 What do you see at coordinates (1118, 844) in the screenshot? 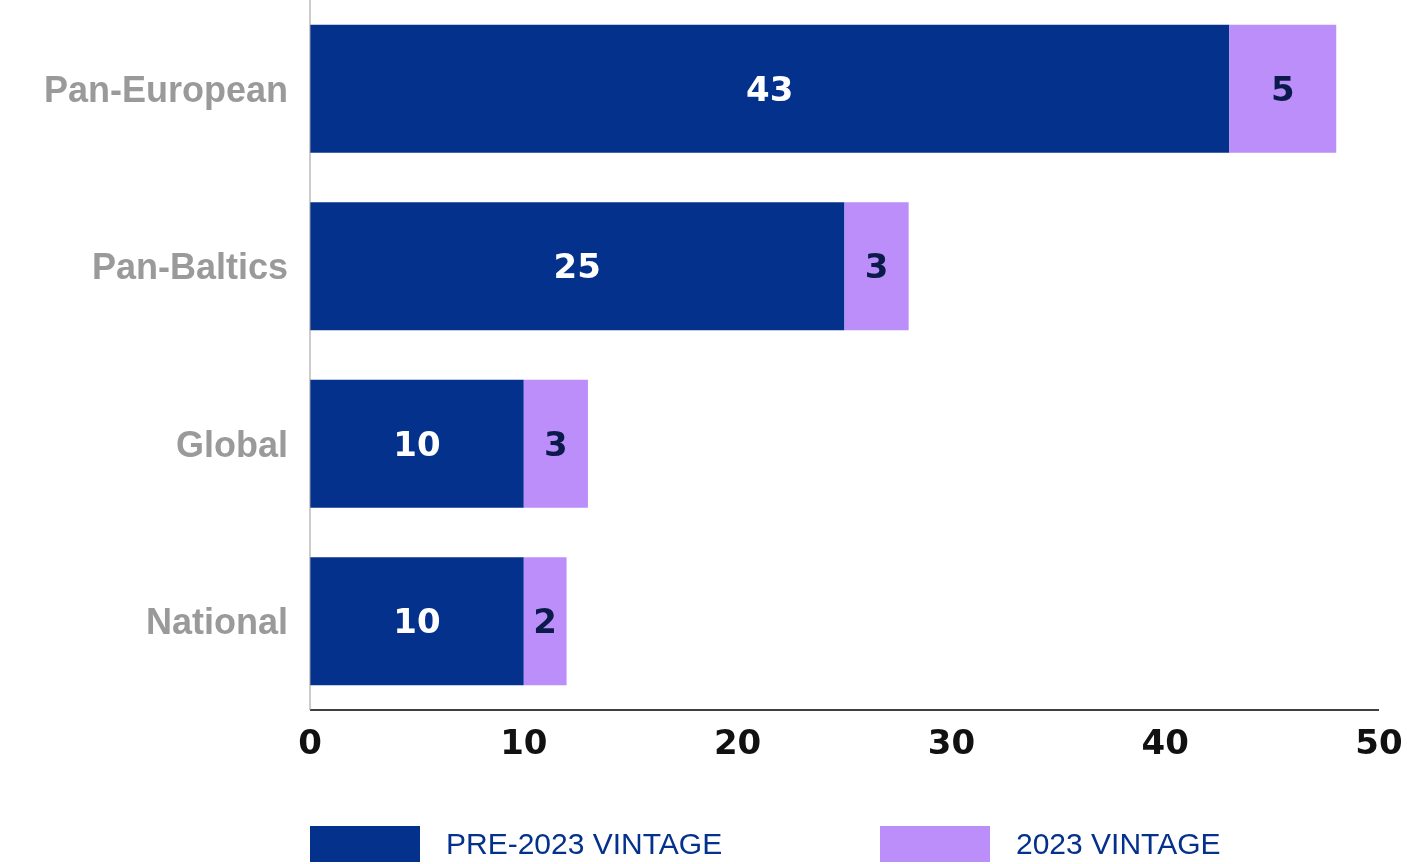
I see `legend-label: 2023 VINTAGE` at bounding box center [1118, 844].